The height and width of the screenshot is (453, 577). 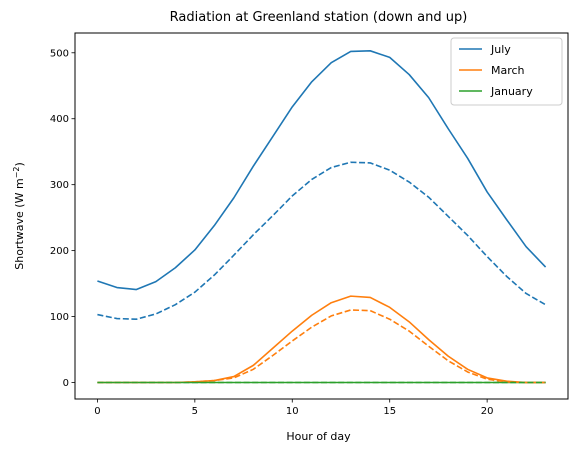 I want to click on x-tick-label: 0, so click(x=97, y=411).